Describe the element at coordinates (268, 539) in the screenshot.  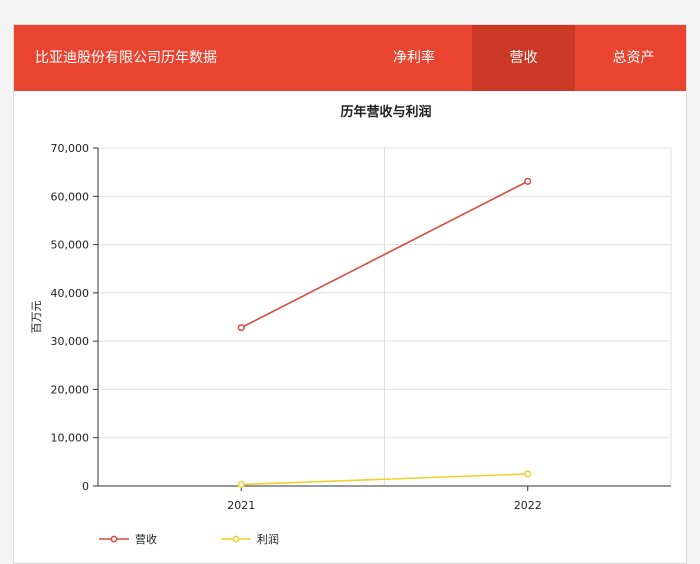
I see `legend-label: 利润` at that location.